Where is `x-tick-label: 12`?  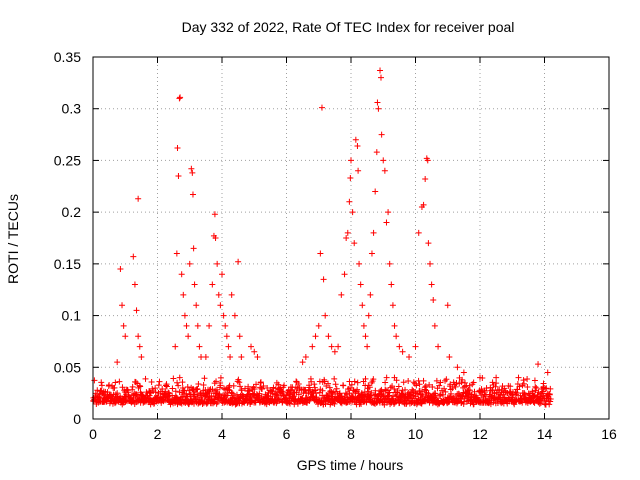 x-tick-label: 12 is located at coordinates (480, 434).